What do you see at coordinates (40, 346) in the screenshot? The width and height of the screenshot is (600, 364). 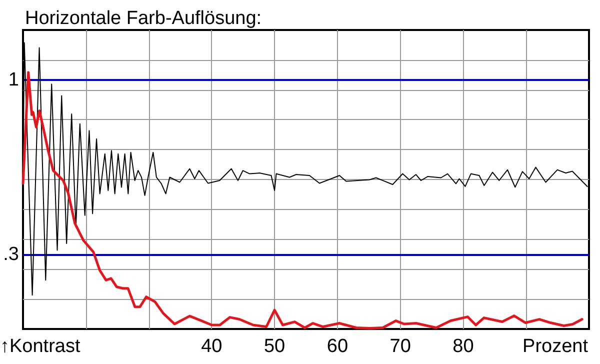 I see `y-axis-title: ↑Kontrast` at bounding box center [40, 346].